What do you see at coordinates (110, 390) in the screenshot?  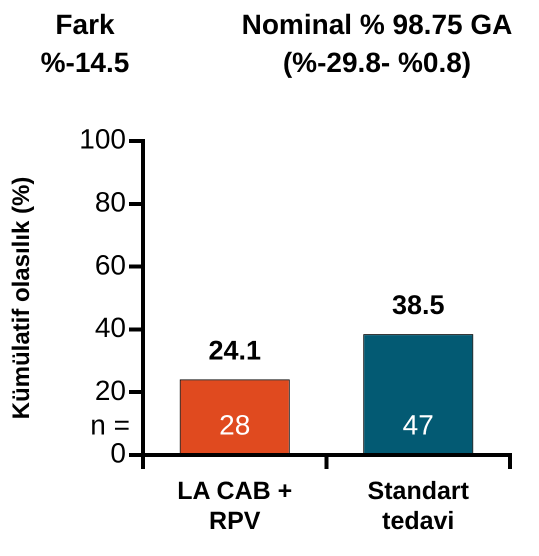 I see `y-tick-label: 20` at bounding box center [110, 390].